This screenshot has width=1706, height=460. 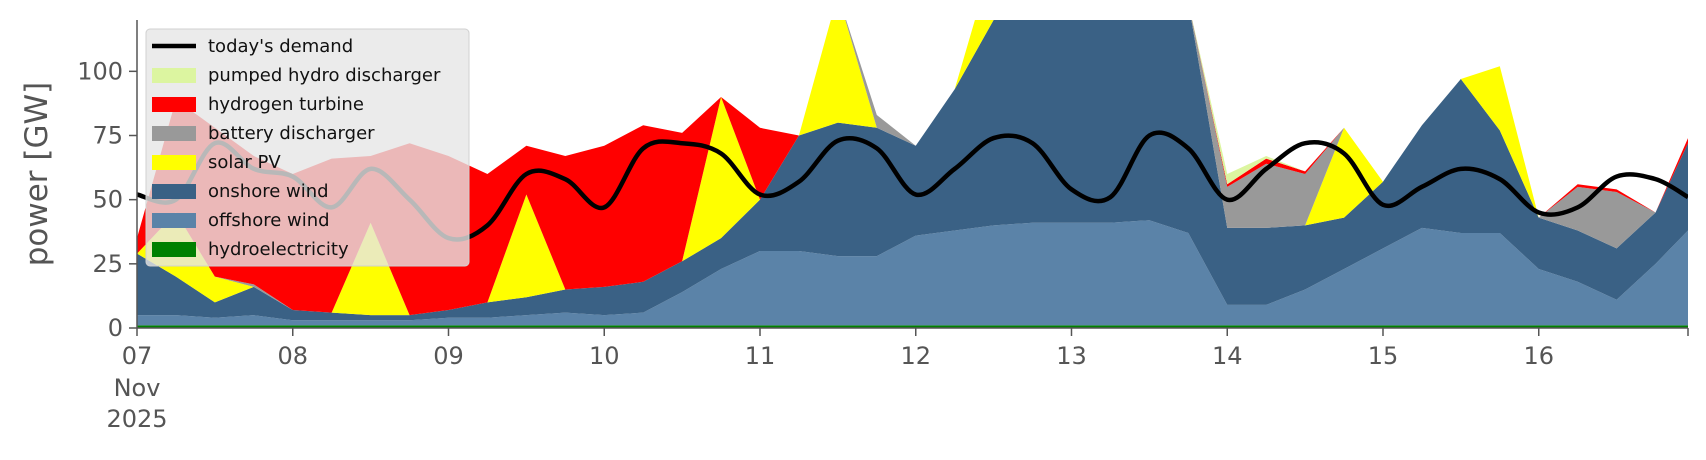 I want to click on y-tick-label: 50, so click(x=107, y=200).